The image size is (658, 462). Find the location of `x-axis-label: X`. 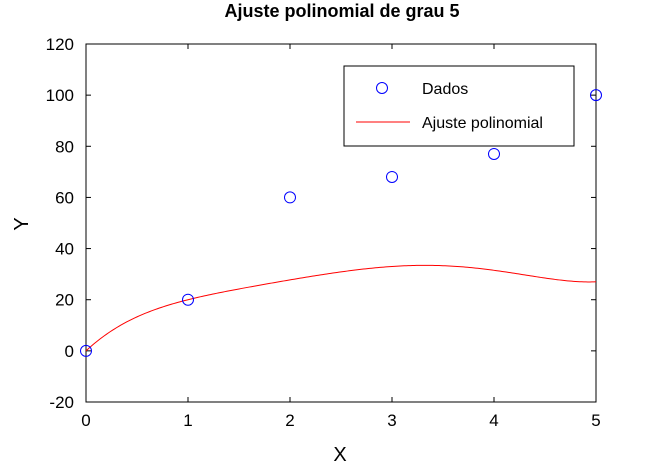

x-axis-label: X is located at coordinates (339, 453).